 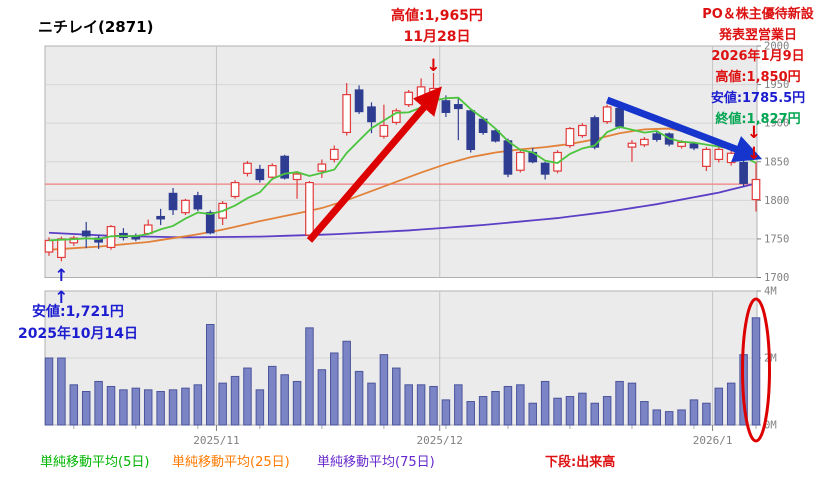 What do you see at coordinates (776, 85) in the screenshot?
I see `svg-text: 1950` at bounding box center [776, 85].